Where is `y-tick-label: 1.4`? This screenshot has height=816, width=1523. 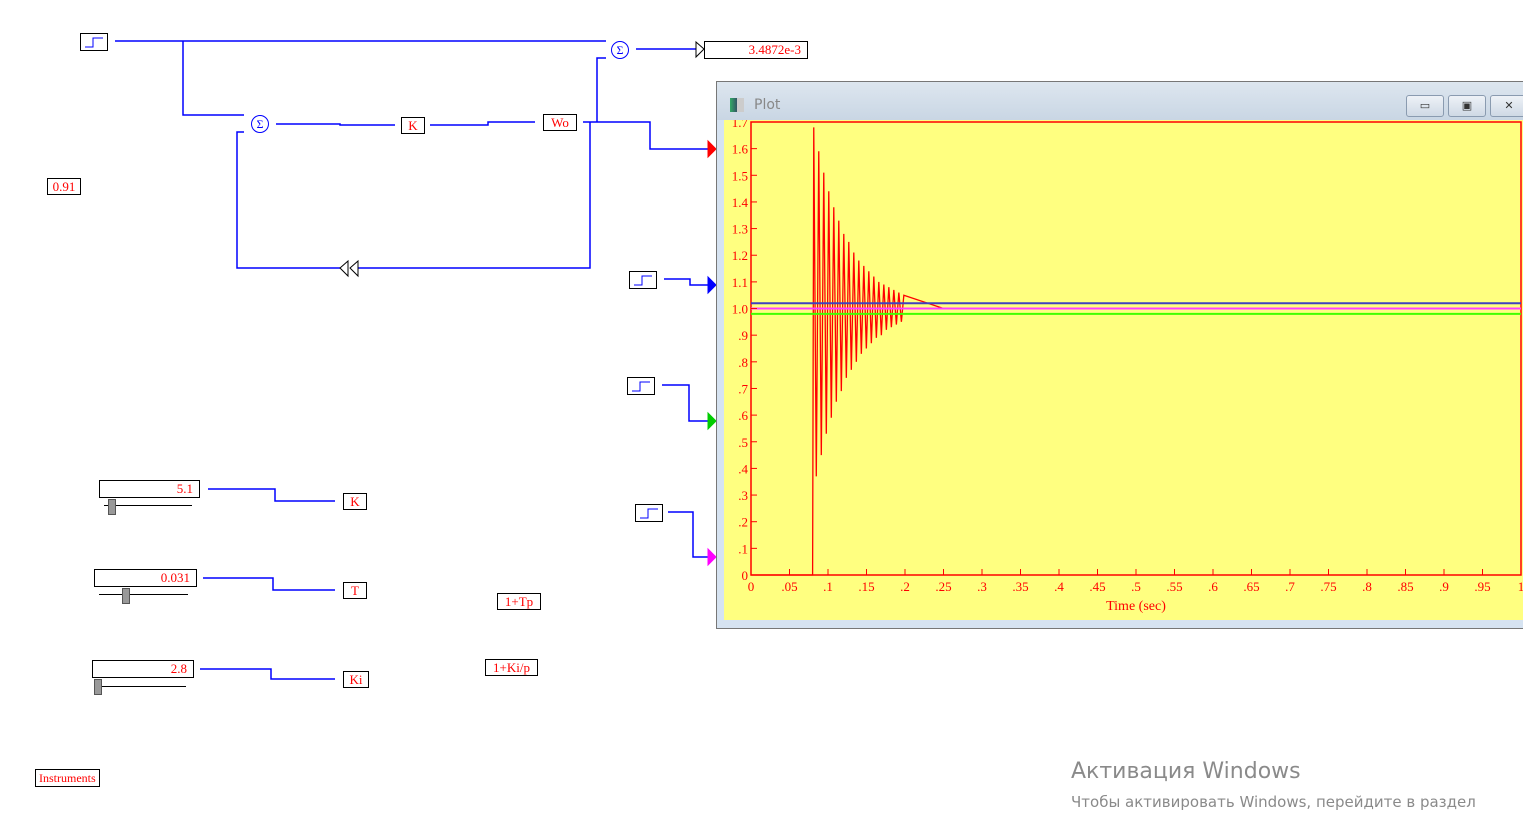 y-tick-label: 1.4 is located at coordinates (740, 202).